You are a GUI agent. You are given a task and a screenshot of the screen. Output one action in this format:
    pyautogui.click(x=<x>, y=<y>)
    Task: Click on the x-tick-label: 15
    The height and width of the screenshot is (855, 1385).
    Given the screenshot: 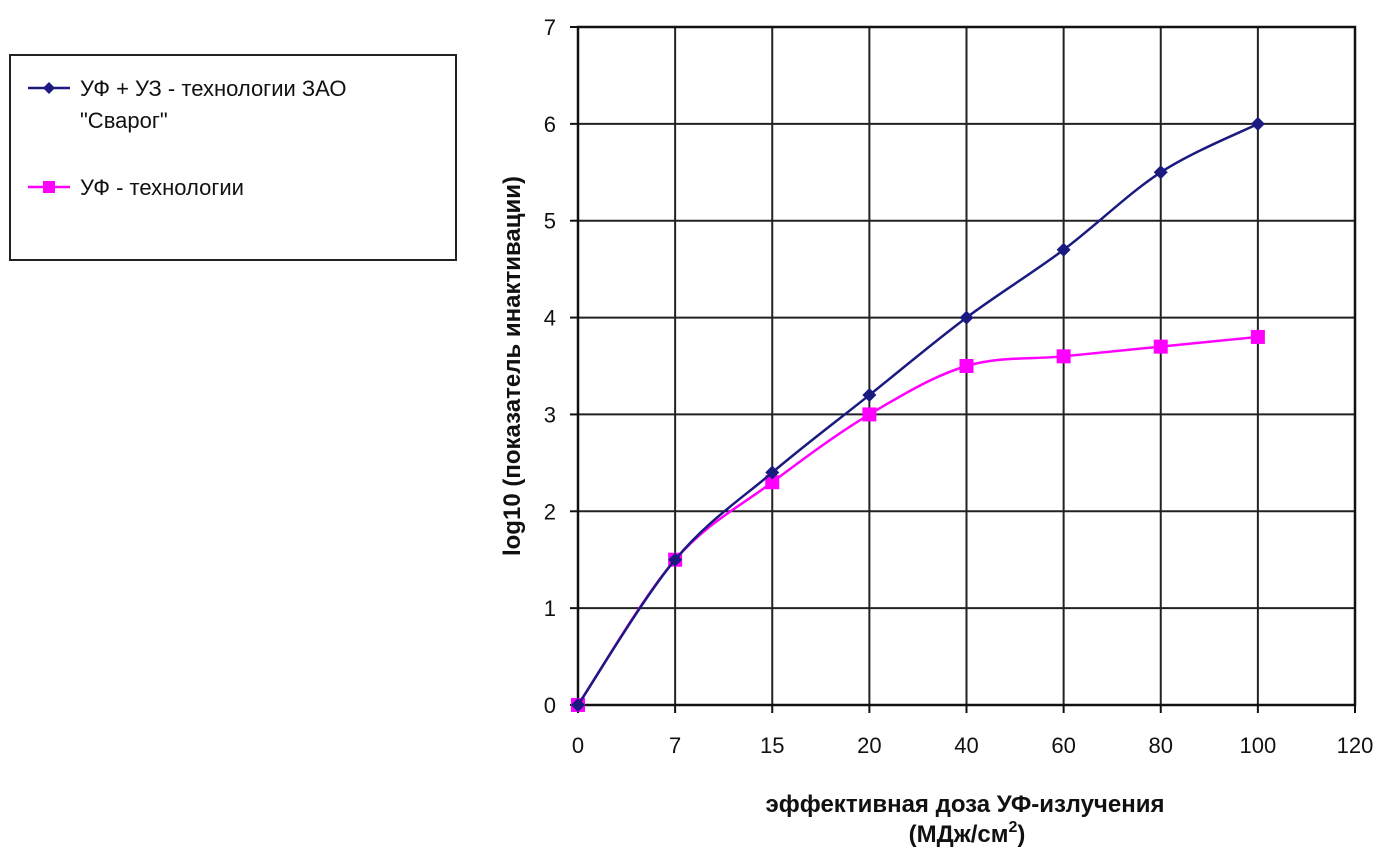 What is the action you would take?
    pyautogui.click(x=772, y=745)
    